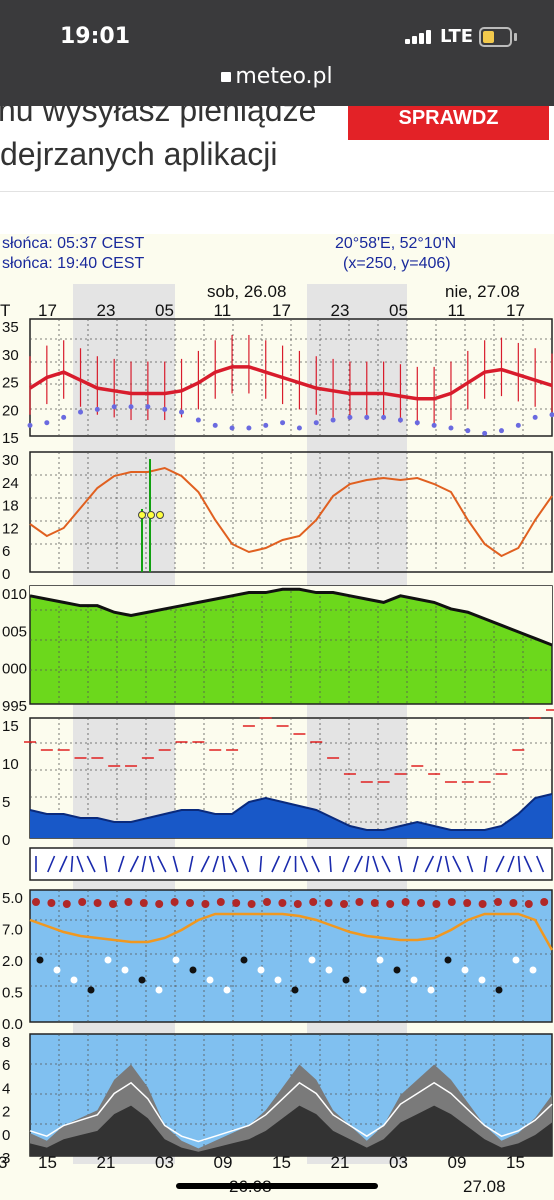  What do you see at coordinates (457, 1162) in the screenshot?
I see `hour-label: 09` at bounding box center [457, 1162].